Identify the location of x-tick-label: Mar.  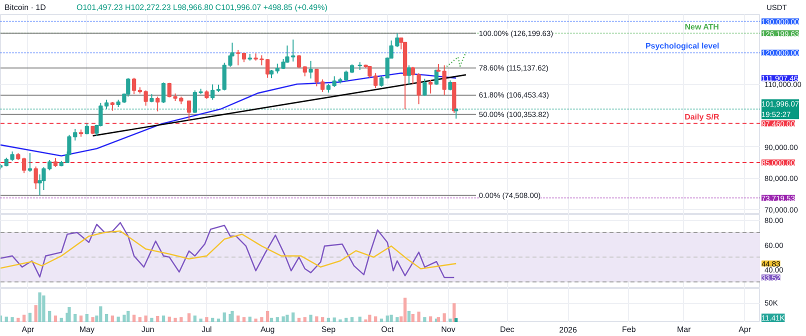
(684, 329).